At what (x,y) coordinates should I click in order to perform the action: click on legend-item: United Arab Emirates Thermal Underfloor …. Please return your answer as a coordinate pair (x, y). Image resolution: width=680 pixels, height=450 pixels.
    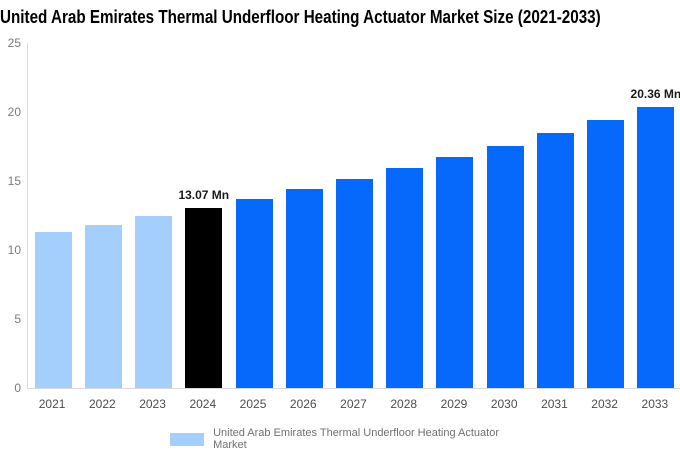
    Looking at the image, I should click on (340, 438).